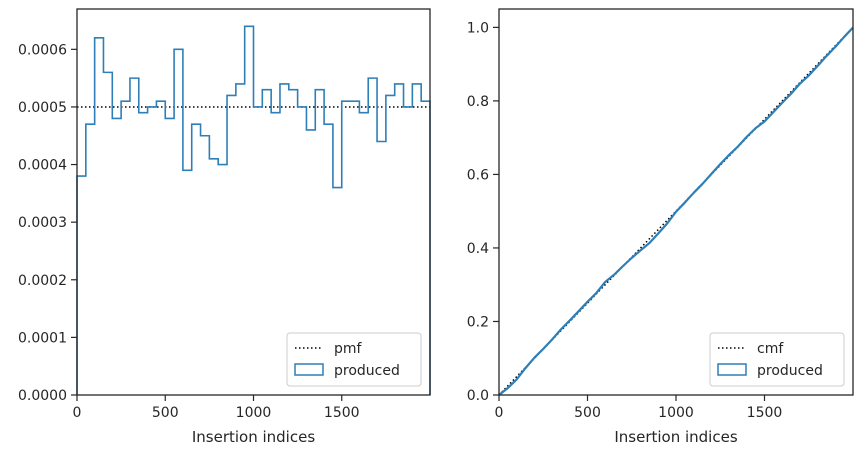  What do you see at coordinates (499, 413) in the screenshot?
I see `cmf-x-tick-label: 0` at bounding box center [499, 413].